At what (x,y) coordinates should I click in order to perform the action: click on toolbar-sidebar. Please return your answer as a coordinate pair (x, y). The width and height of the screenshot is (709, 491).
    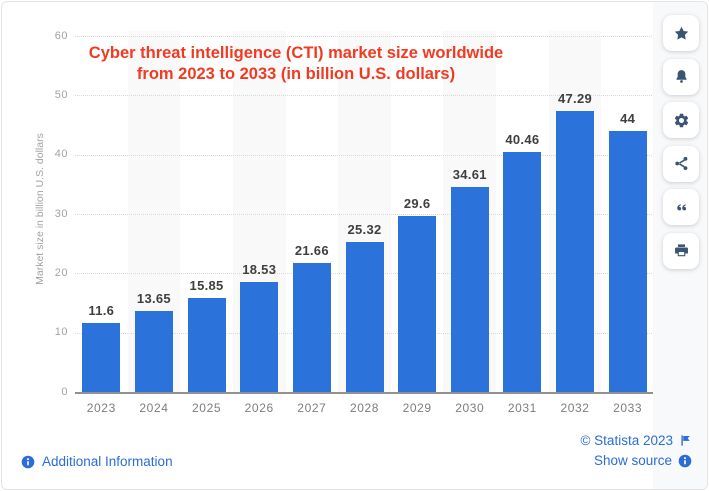
    Looking at the image, I should click on (680, 245).